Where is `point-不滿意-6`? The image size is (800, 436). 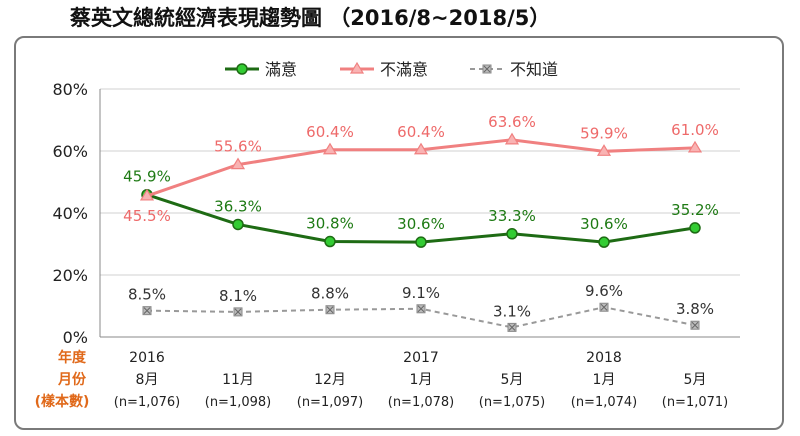
point-不滿意-6 is located at coordinates (695, 146).